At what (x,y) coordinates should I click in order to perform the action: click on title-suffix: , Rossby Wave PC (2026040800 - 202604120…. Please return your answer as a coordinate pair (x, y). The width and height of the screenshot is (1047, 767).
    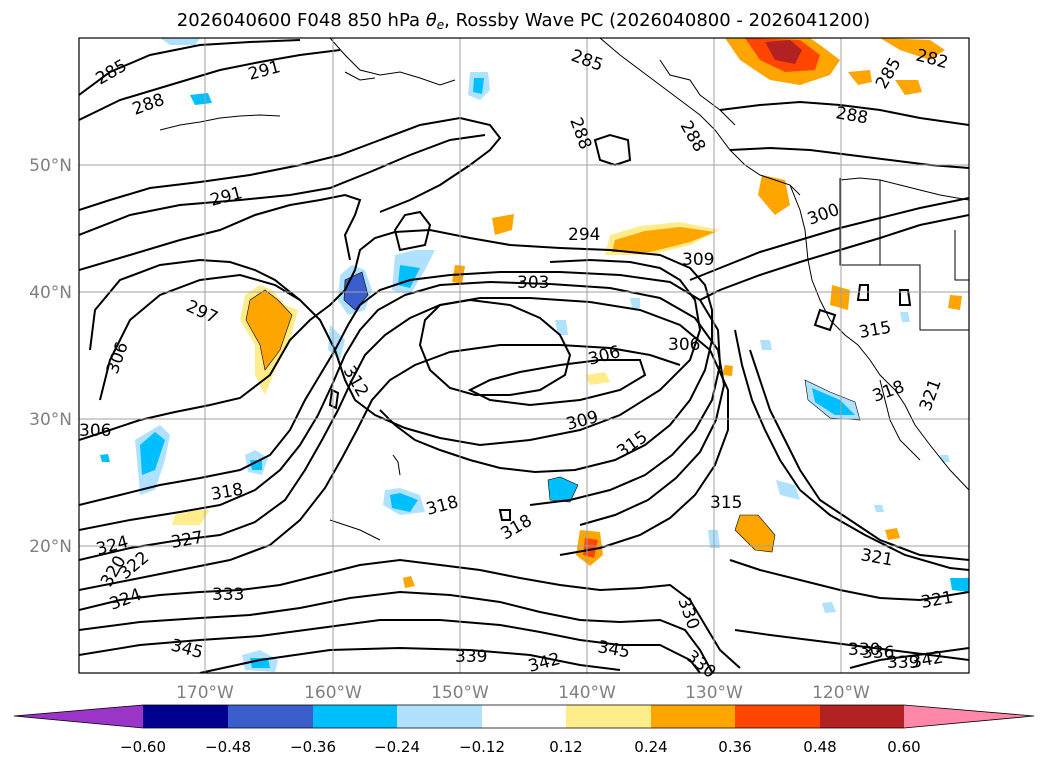
    Looking at the image, I should click on (657, 20).